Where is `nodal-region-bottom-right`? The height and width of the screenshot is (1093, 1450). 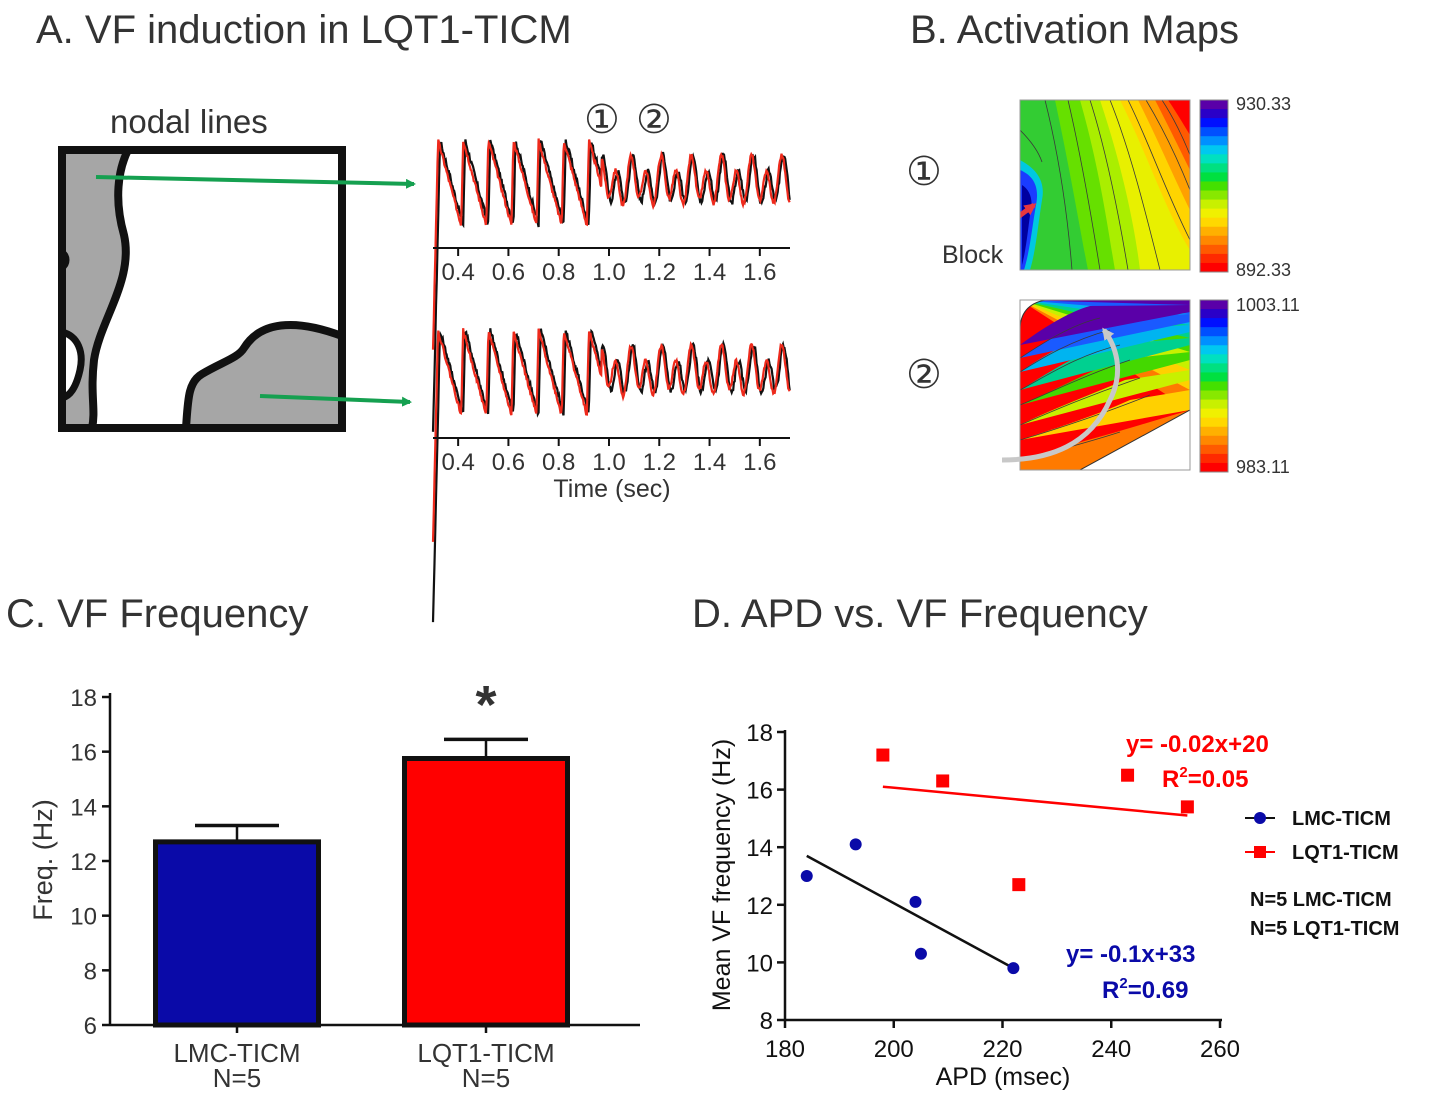 nodal-region-bottom-right is located at coordinates (264, 376).